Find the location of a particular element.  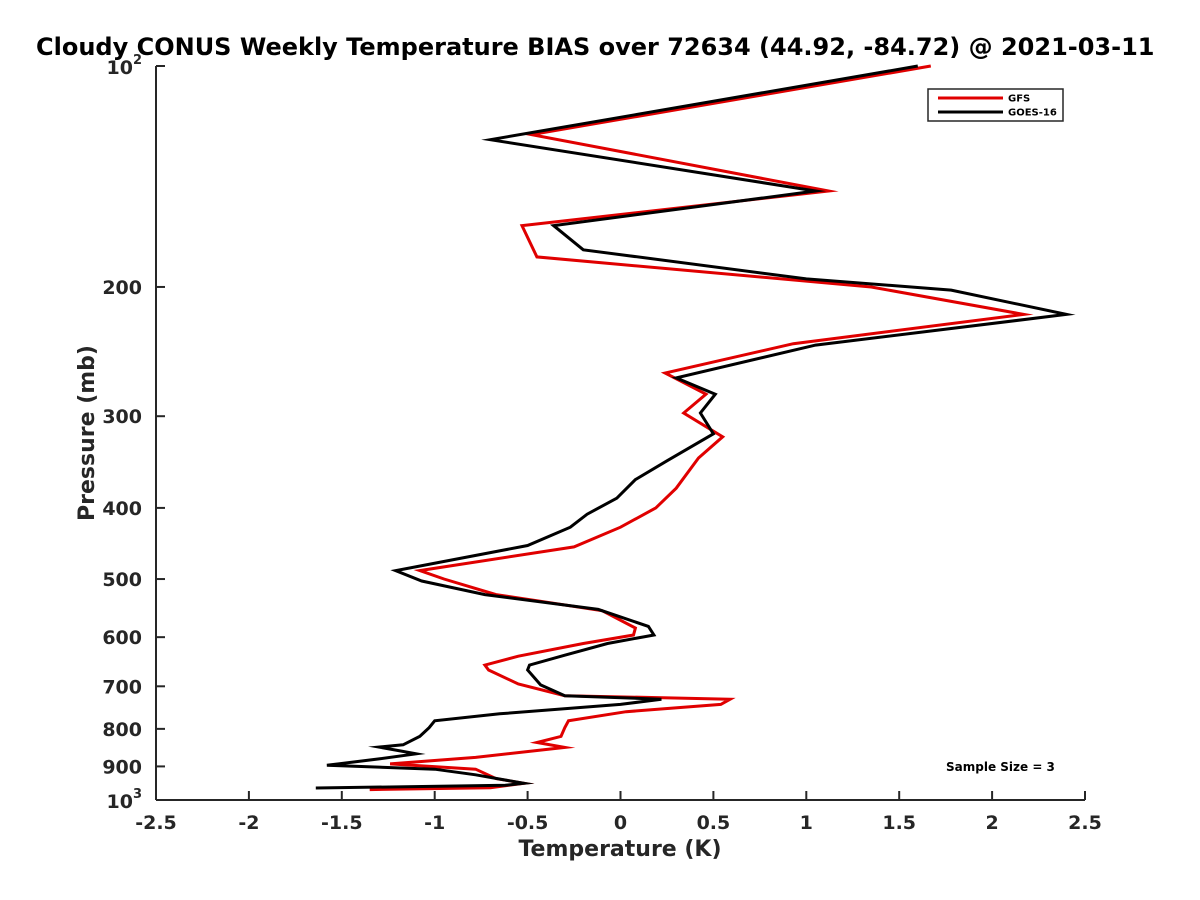

y-tick-label-base: 600 is located at coordinates (122, 638).